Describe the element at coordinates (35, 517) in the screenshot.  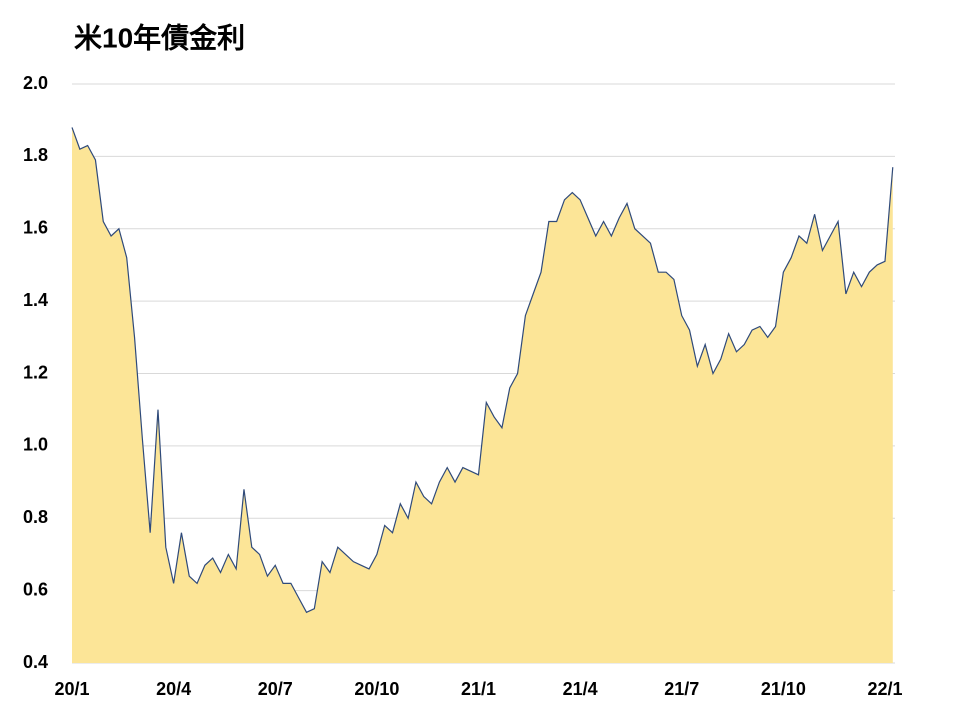
I see `y-tick-label: 0.8` at that location.